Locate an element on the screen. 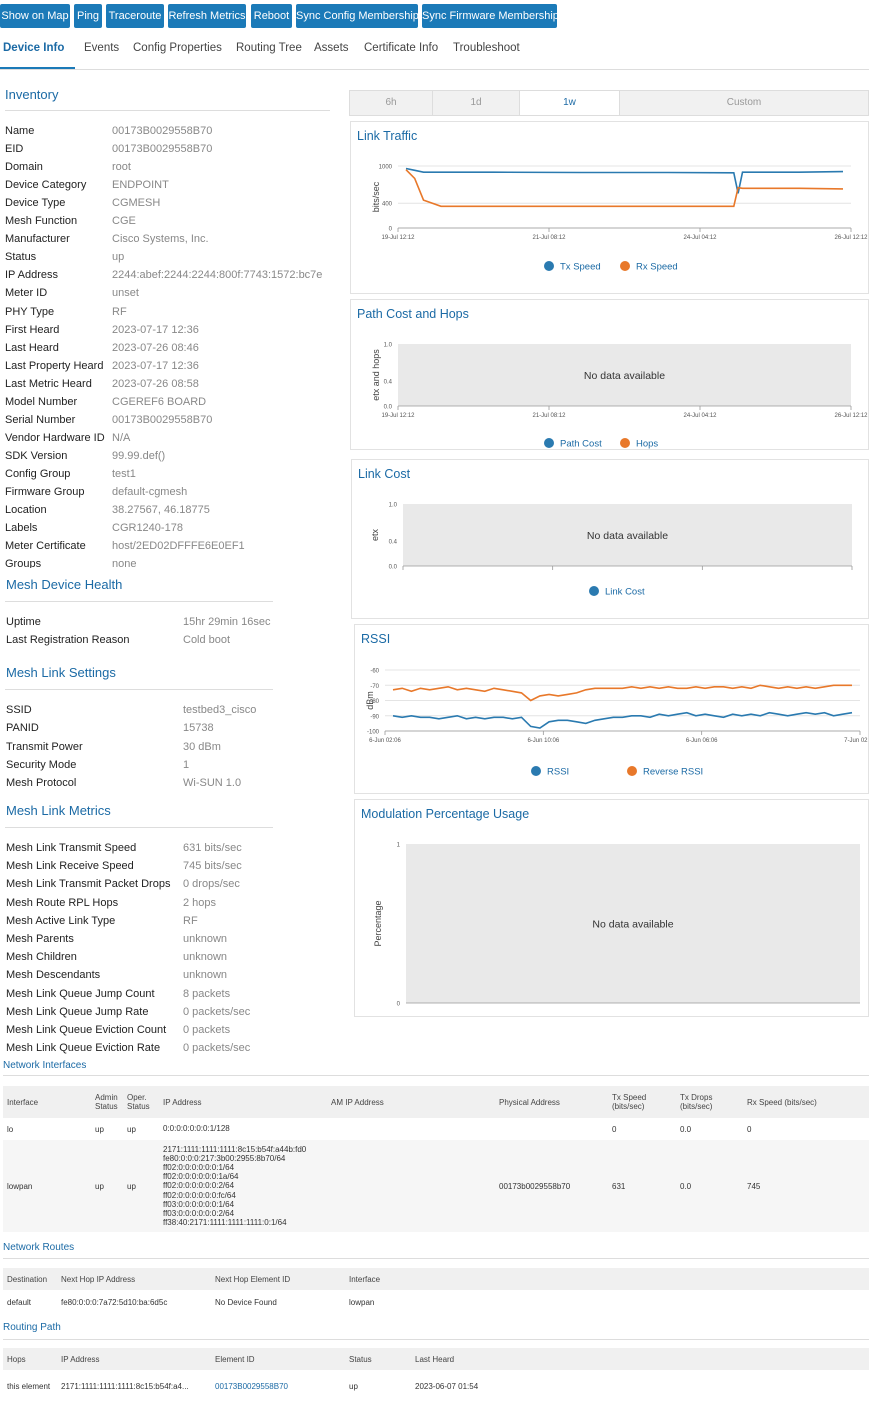 The width and height of the screenshot is (869, 1402). x-tick-label: 6-Jun 06:06 is located at coordinates (702, 741).